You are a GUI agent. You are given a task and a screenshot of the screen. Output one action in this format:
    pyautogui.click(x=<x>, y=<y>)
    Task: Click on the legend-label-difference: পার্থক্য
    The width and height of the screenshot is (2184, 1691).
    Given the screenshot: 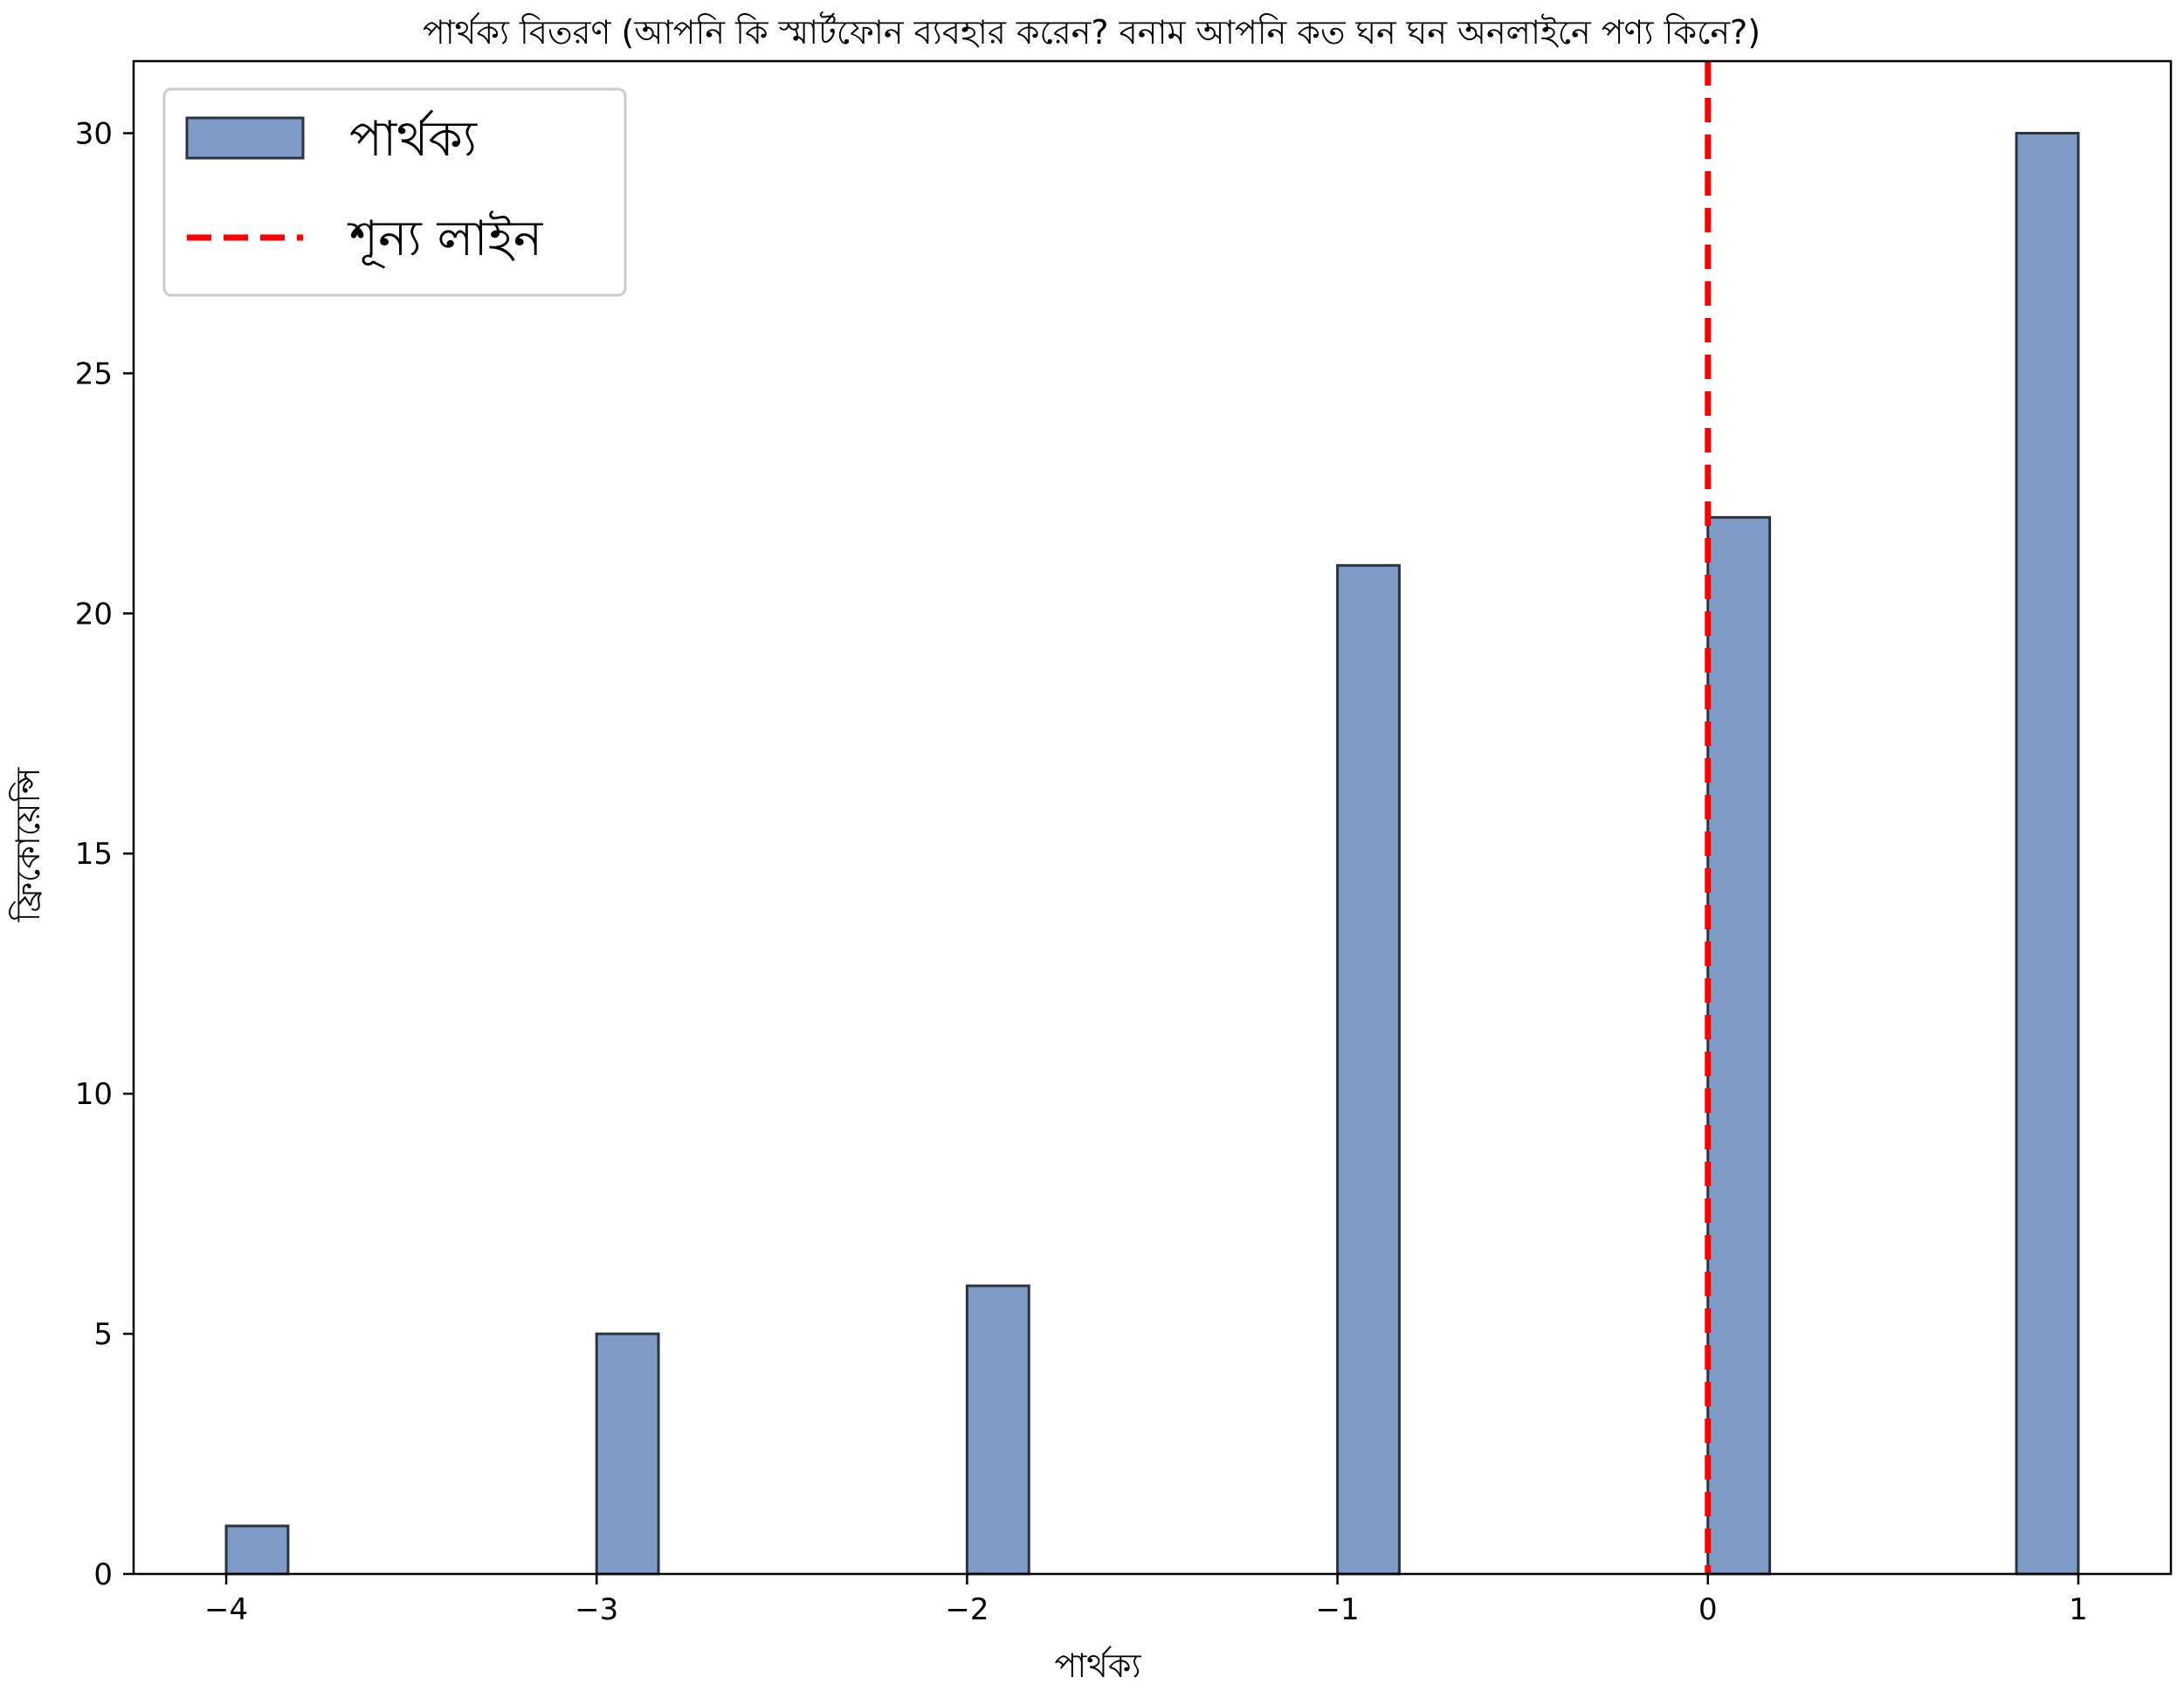 What is the action you would take?
    pyautogui.click(x=413, y=138)
    